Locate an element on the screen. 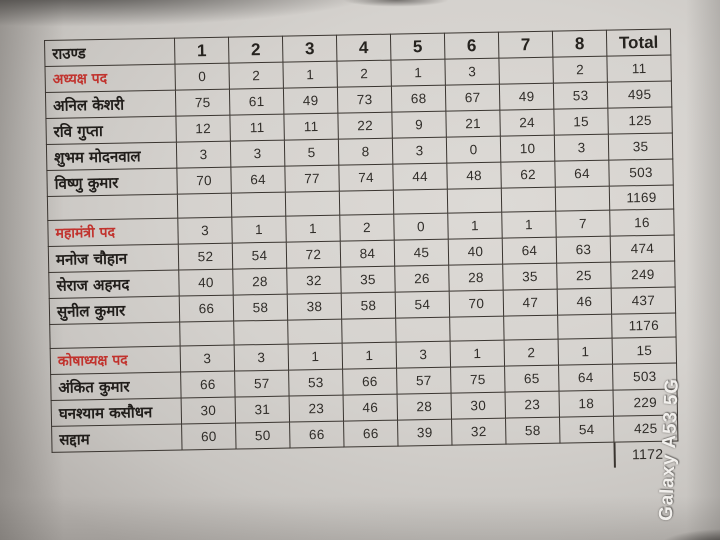 This screenshot has width=720, height=540. total-value: 125 is located at coordinates (640, 121).